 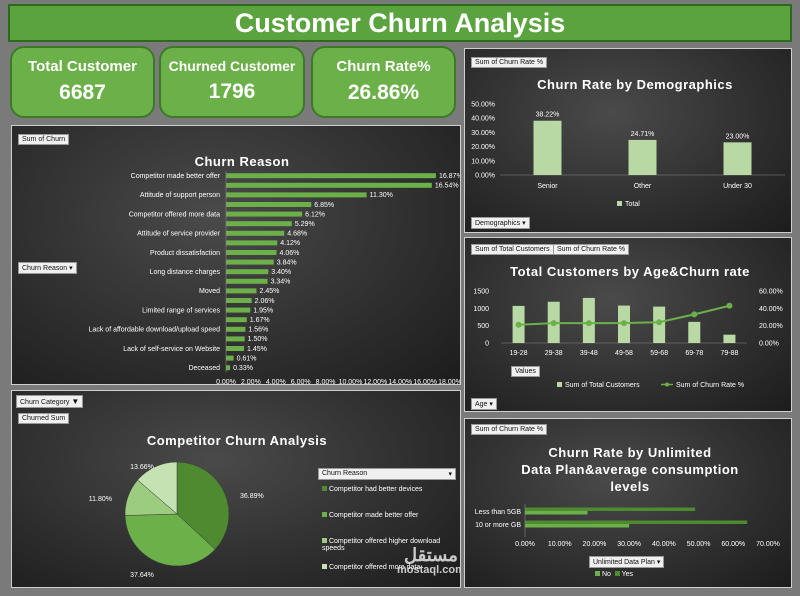 I want to click on x-tick-label: 60.00%, so click(x=733, y=544).